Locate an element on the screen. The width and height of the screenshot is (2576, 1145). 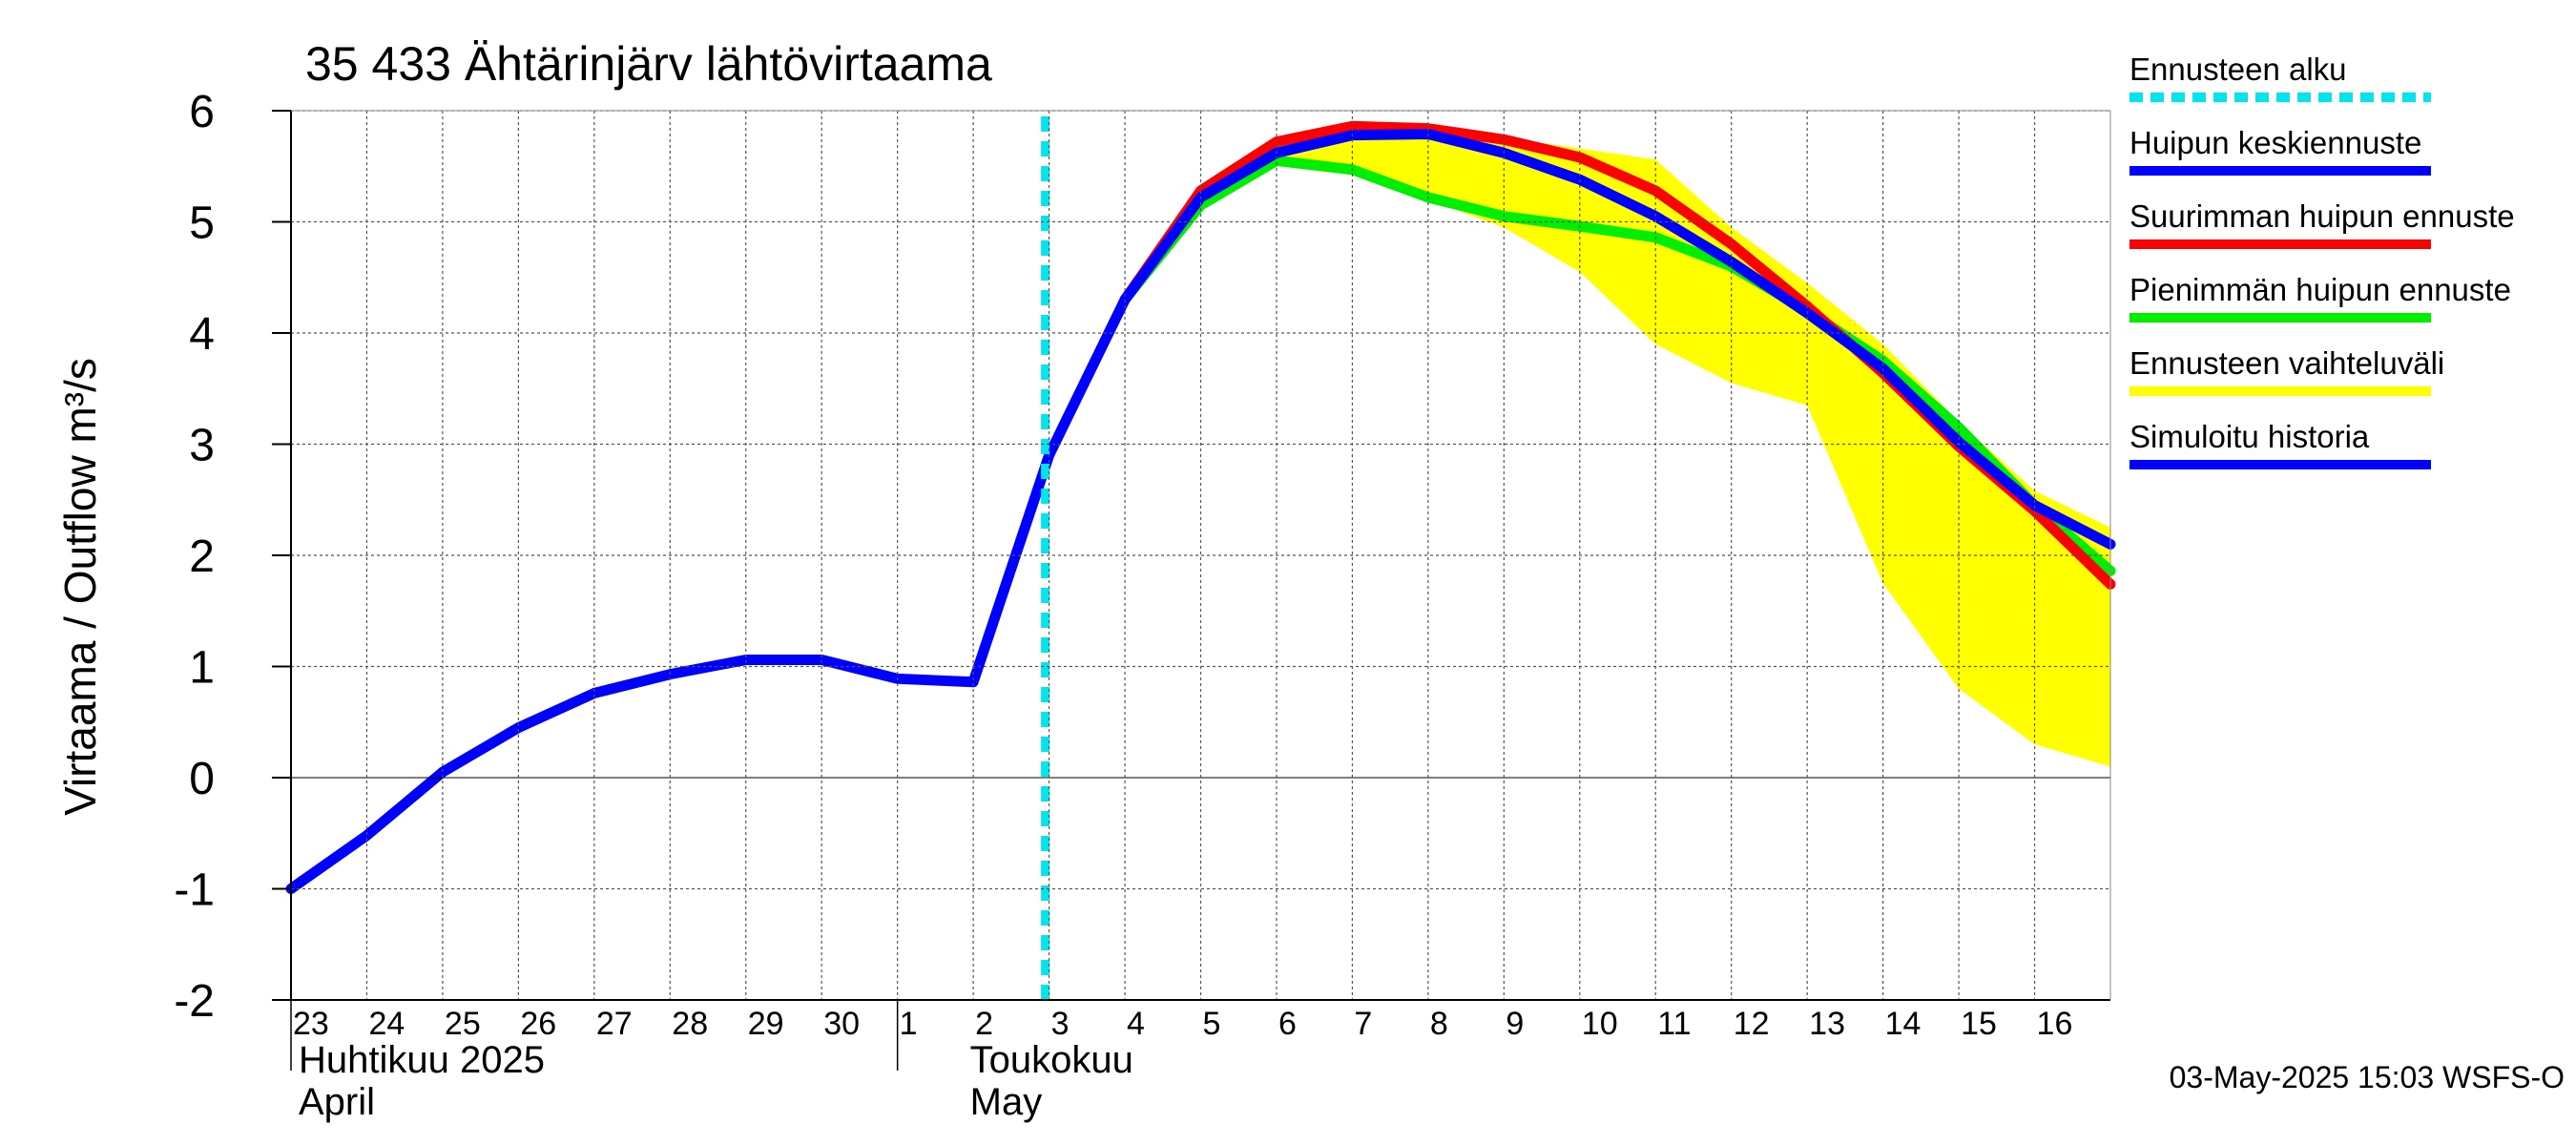
y-tick-label: 2 is located at coordinates (202, 557).